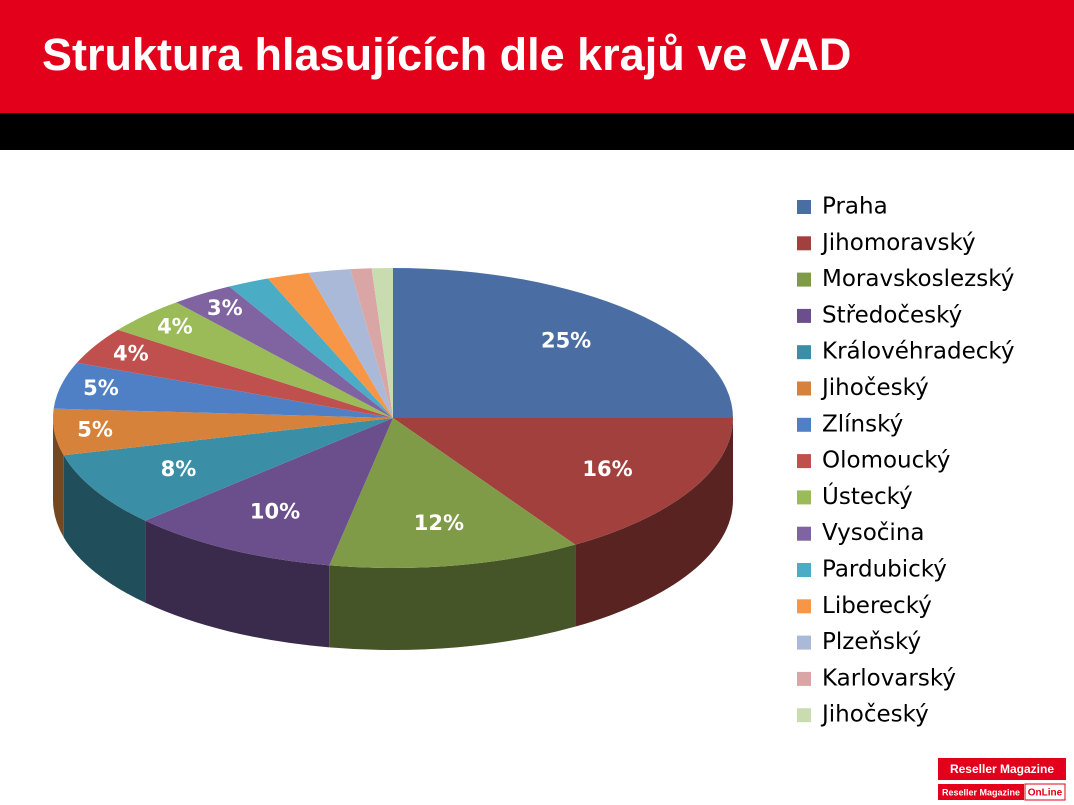 The image size is (1074, 805). I want to click on legend-label: Ústecký, so click(867, 496).